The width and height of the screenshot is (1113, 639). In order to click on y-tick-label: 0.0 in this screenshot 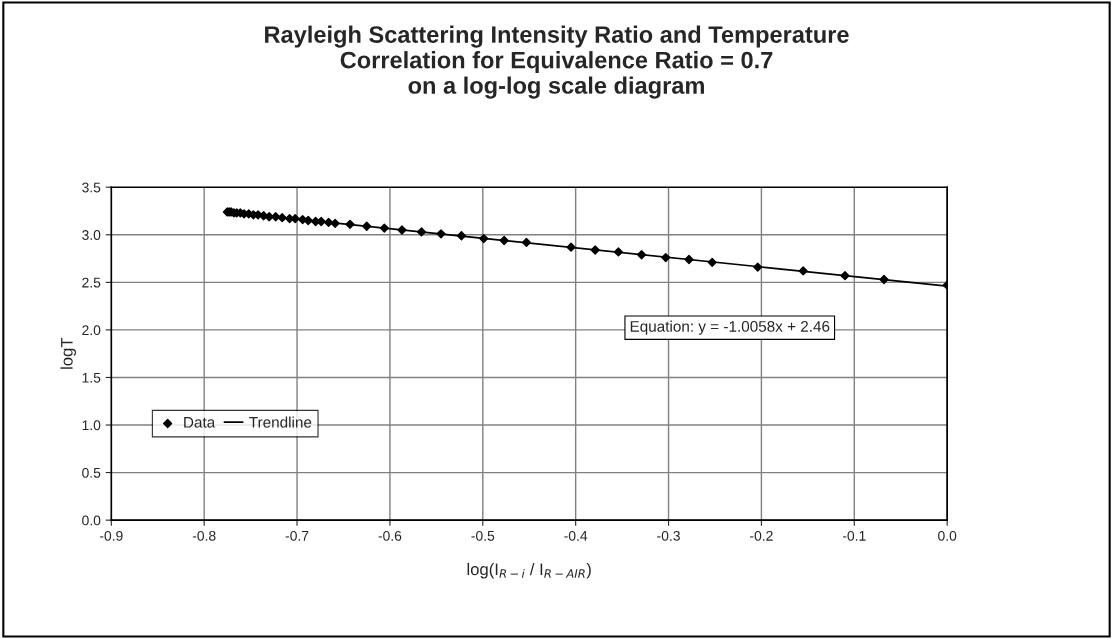, I will do `click(91, 520)`.